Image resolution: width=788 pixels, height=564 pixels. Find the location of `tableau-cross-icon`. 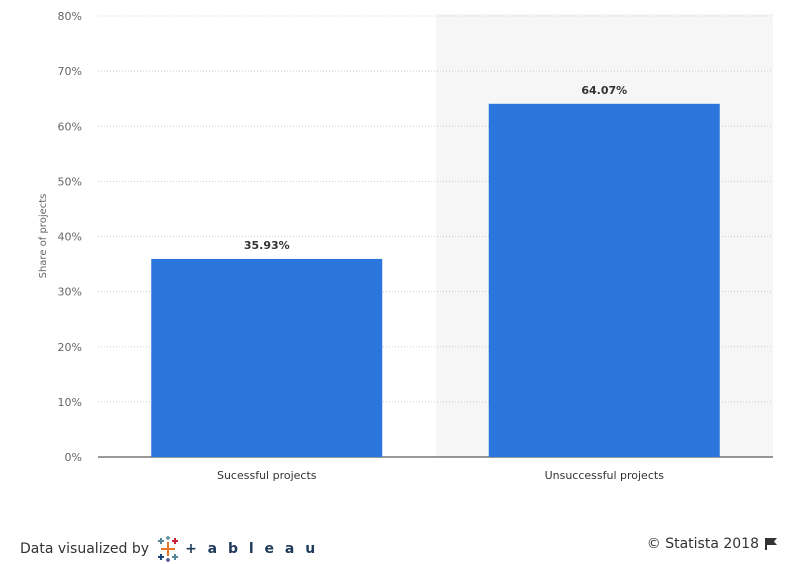

tableau-cross-icon is located at coordinates (168, 549).